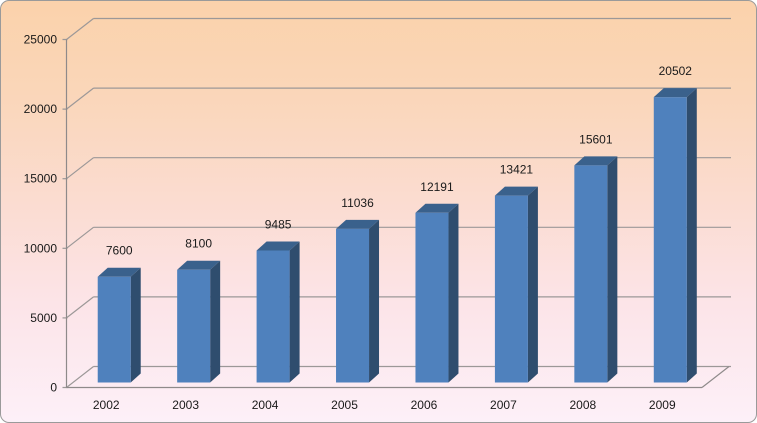 The image size is (757, 423). What do you see at coordinates (424, 405) in the screenshot?
I see `x-axis-label-2006: 2006` at bounding box center [424, 405].